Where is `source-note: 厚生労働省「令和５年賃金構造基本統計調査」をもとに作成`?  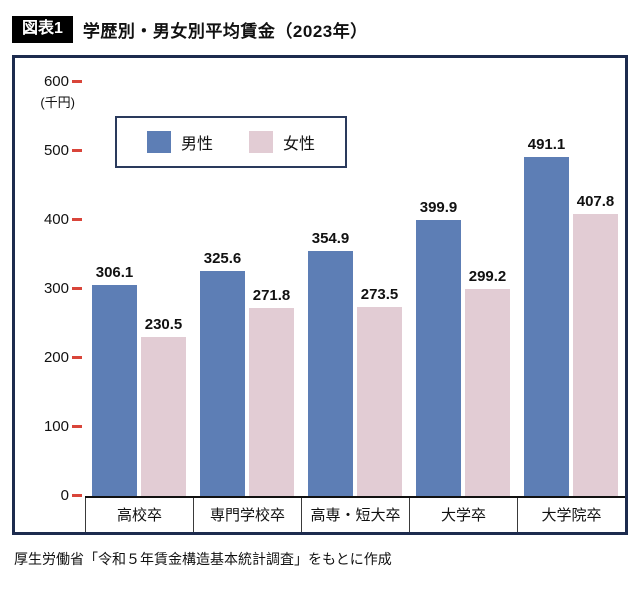
source-note: 厚生労働省「令和５年賃金構造基本統計調査」をもとに作成 is located at coordinates (203, 558).